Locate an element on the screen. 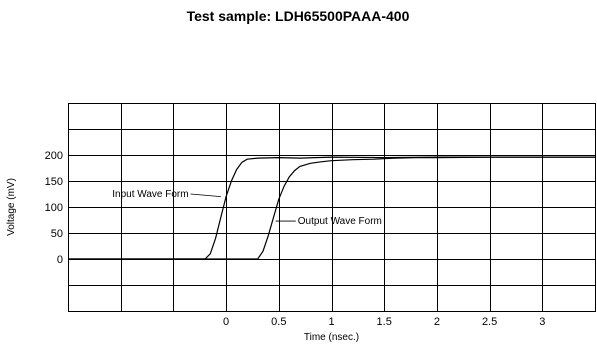 The image size is (597, 350). y-tick-label: 150 is located at coordinates (54, 182).